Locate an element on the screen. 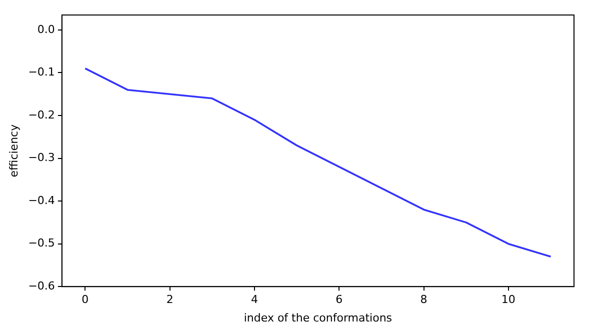 The width and height of the screenshot is (590, 333). x-tick-label: 4 is located at coordinates (254, 299).